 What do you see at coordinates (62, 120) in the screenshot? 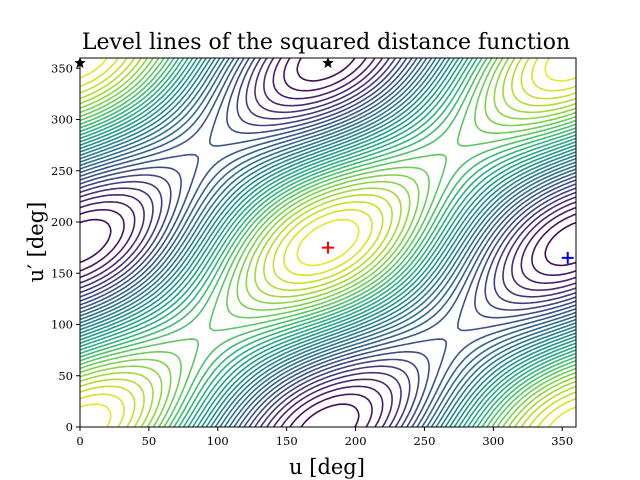
I see `y-tick-label: 300` at bounding box center [62, 120].